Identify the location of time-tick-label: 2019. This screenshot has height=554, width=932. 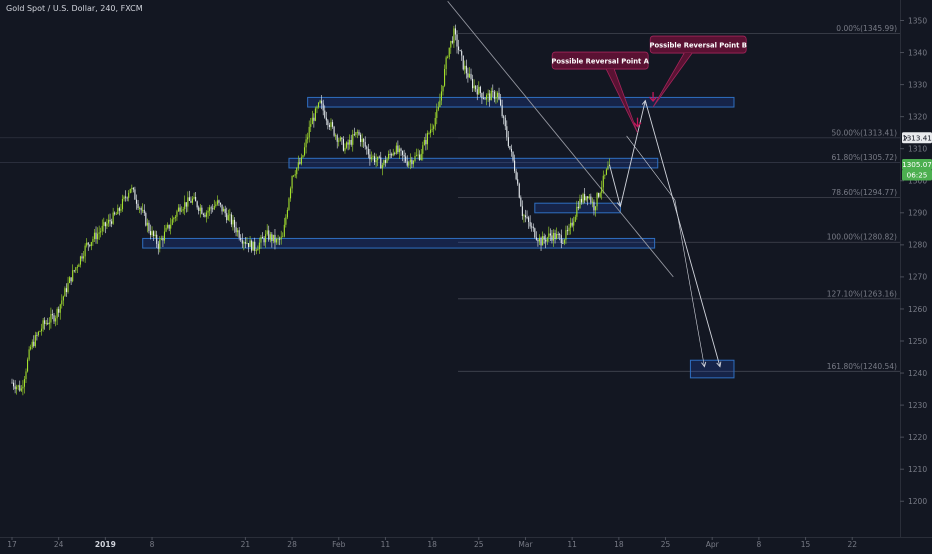
(105, 544).